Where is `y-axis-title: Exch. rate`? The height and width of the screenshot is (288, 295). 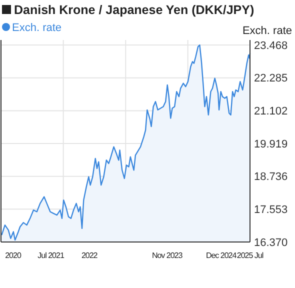 y-axis-title: Exch. rate is located at coordinates (267, 31).